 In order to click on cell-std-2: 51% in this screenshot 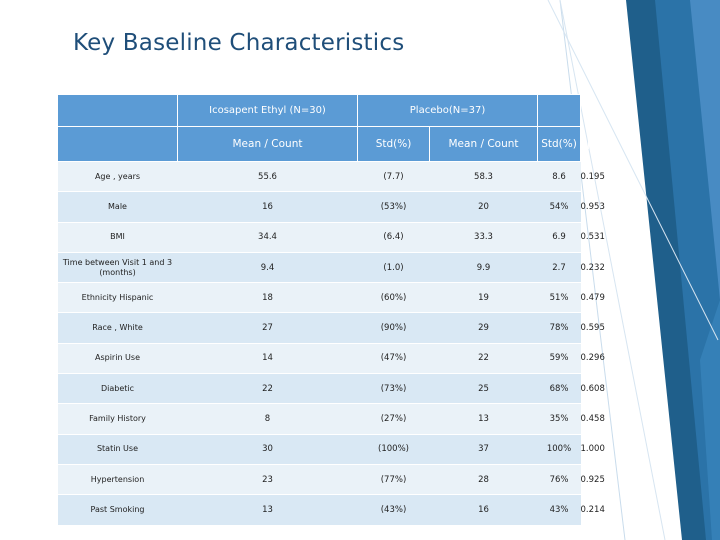, I will do `click(559, 298)`.